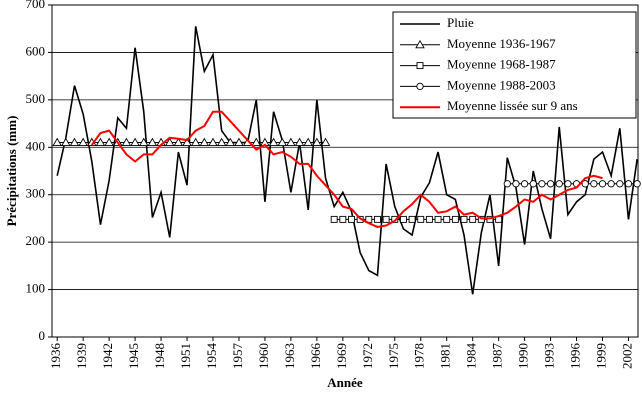 The height and width of the screenshot is (393, 642). Describe the element at coordinates (36, 50) in the screenshot. I see `y-tick-label: 600` at that location.